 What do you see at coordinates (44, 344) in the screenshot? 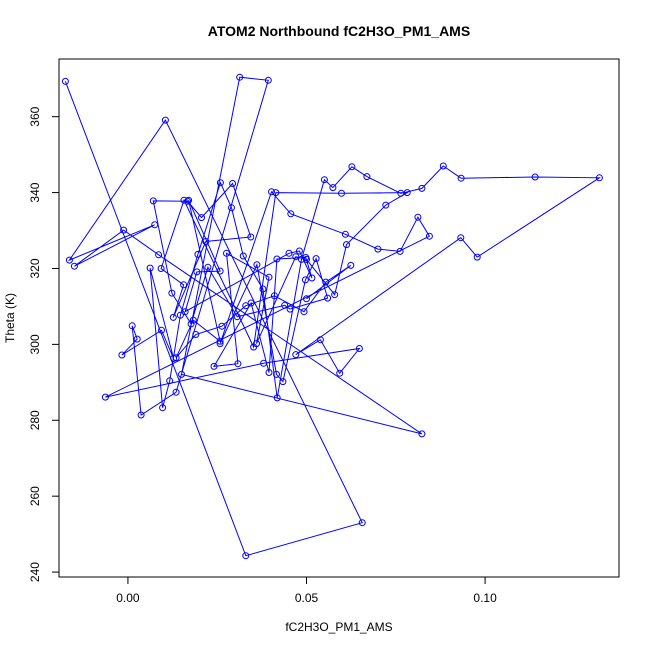
I see `y-axis: 240 260 280 300 320 340 360` at bounding box center [44, 344].